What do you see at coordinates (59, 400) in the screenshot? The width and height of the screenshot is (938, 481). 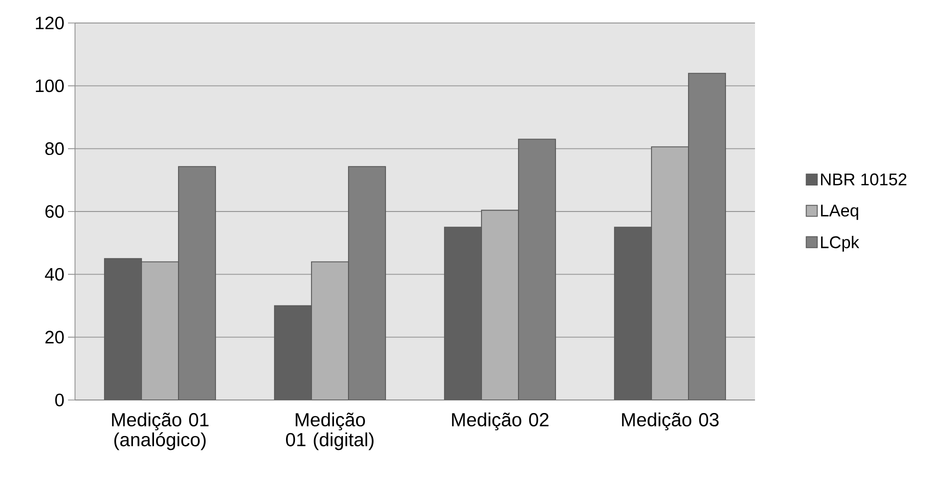 I see `y-tick-label: 0` at bounding box center [59, 400].